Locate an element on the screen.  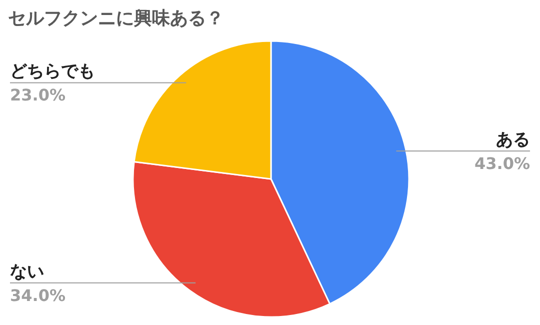
data-label: 23.0% is located at coordinates (38, 95).